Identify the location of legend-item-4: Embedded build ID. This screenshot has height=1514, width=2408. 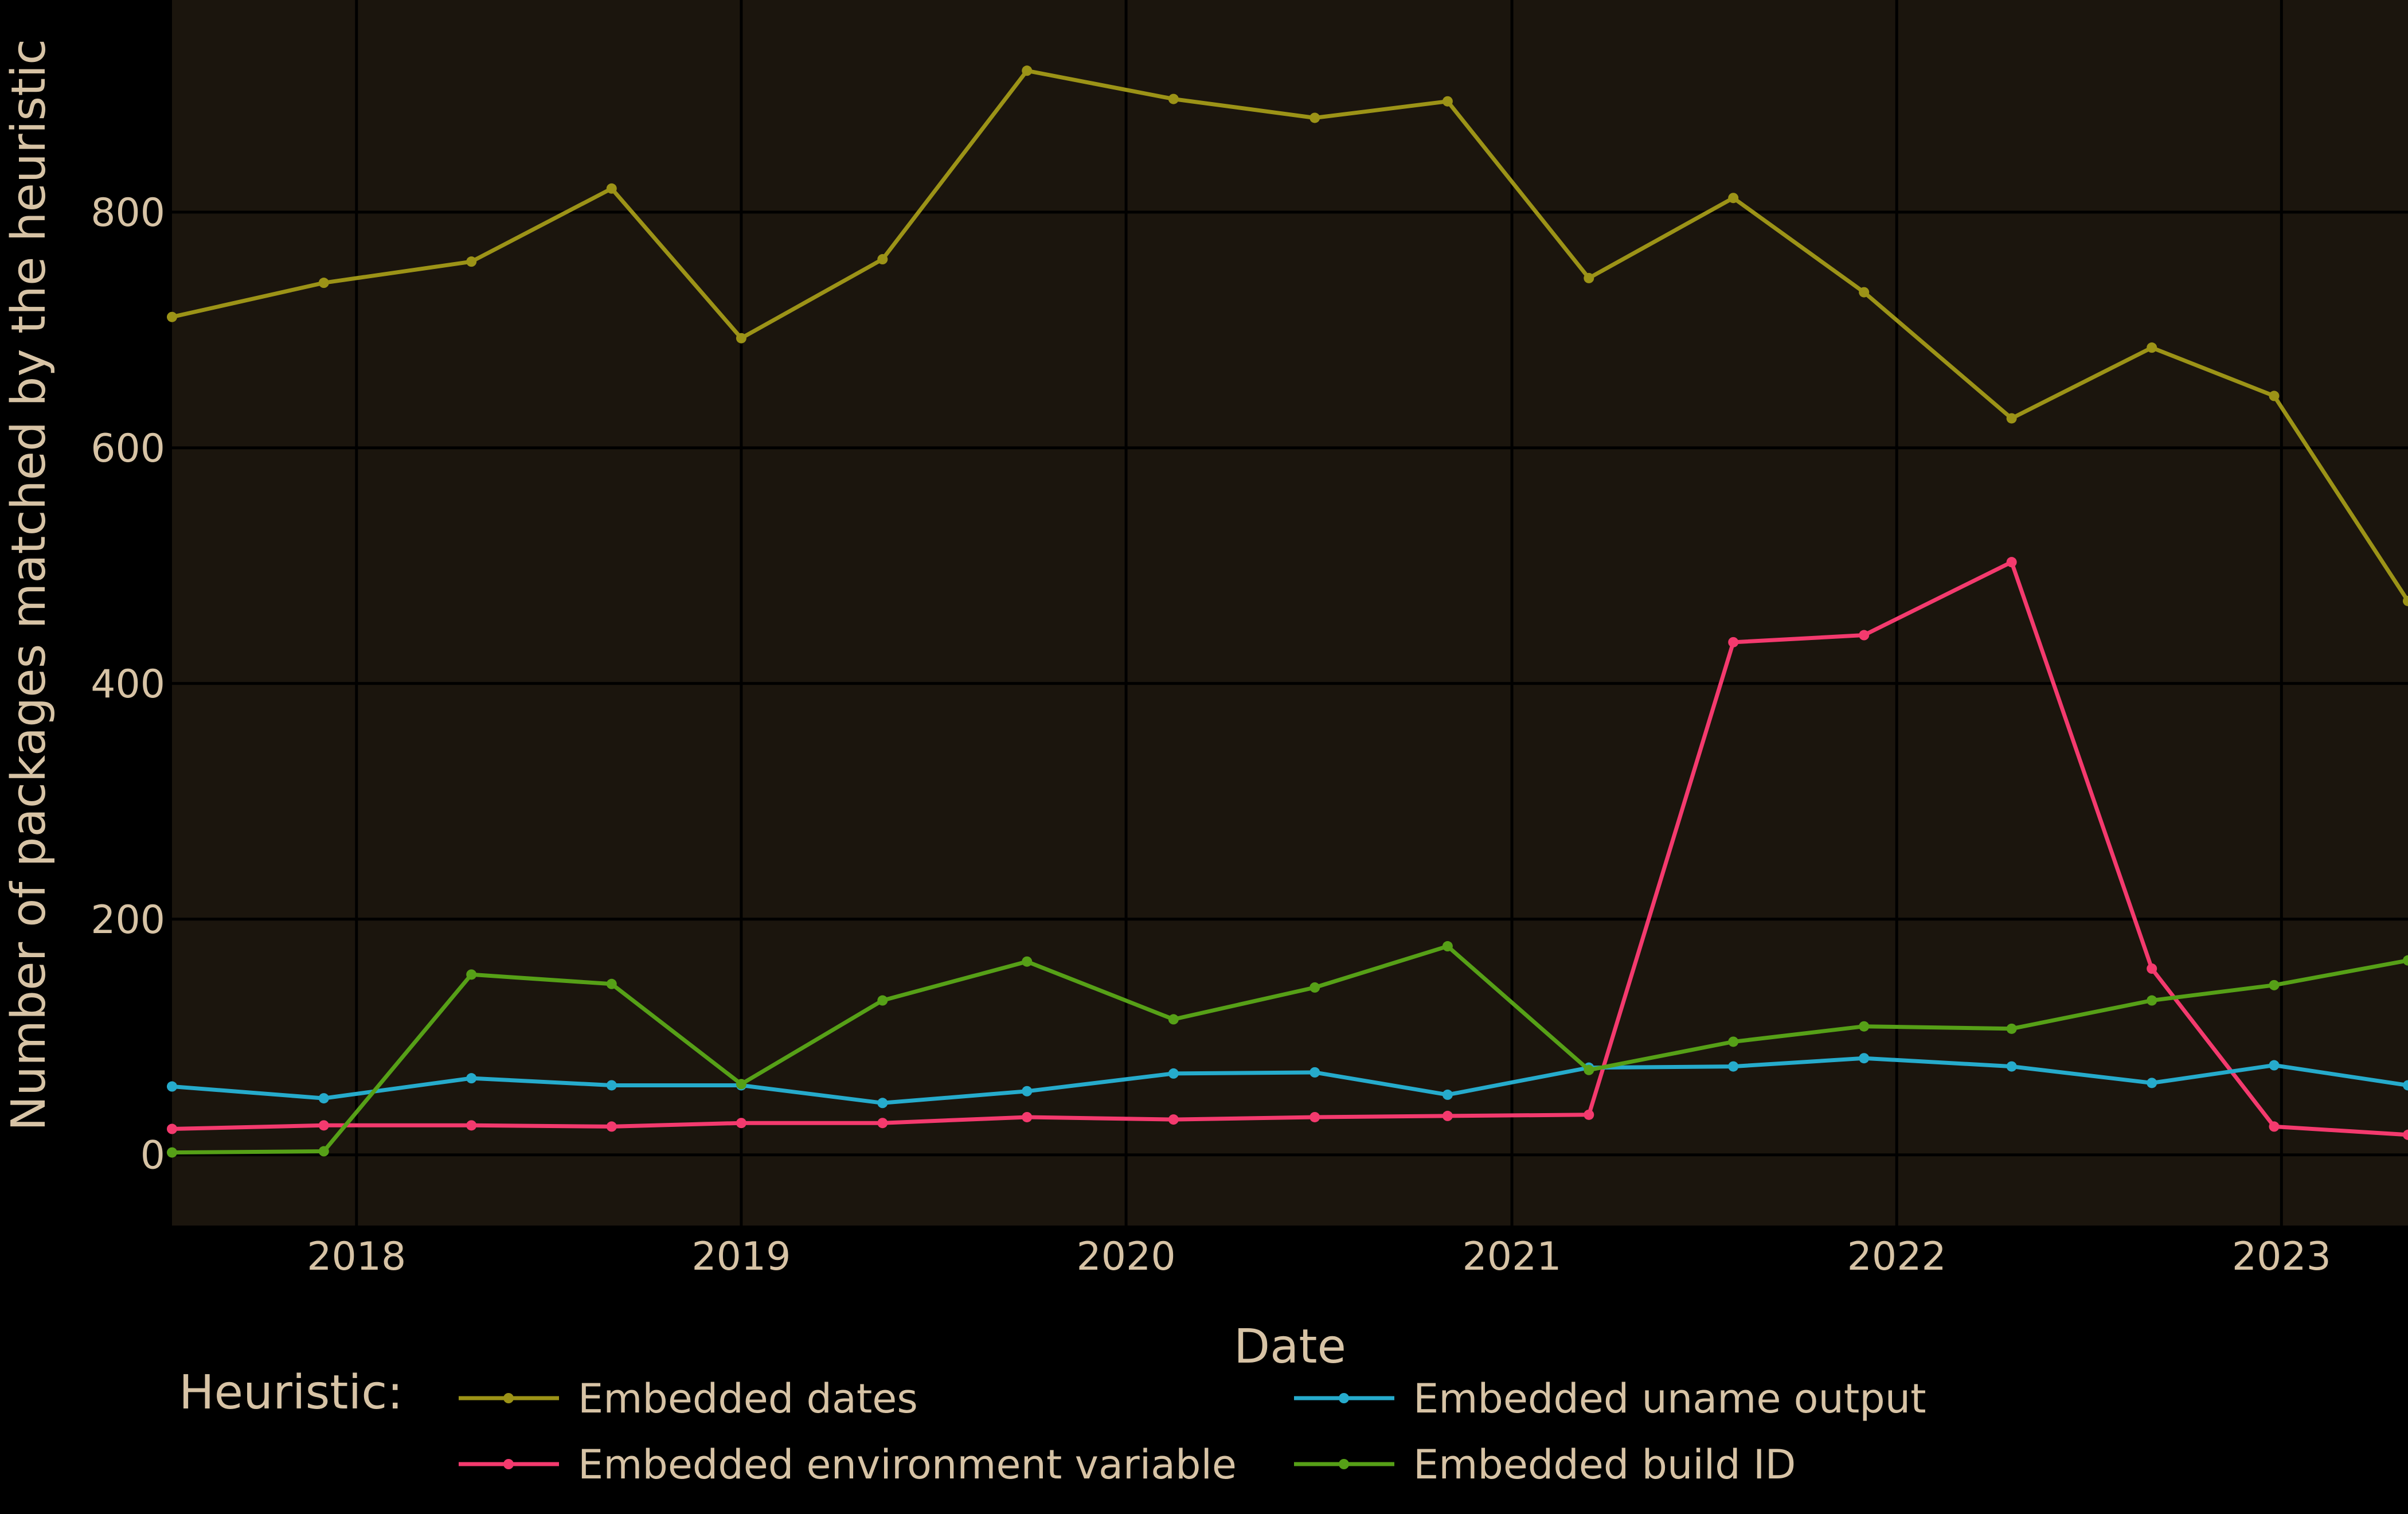
(1545, 1464).